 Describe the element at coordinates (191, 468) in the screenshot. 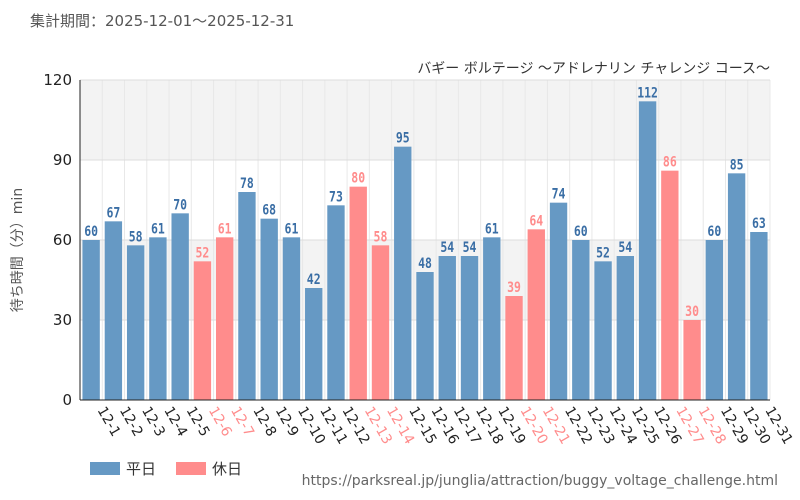

I see `holiday-swatch` at that location.